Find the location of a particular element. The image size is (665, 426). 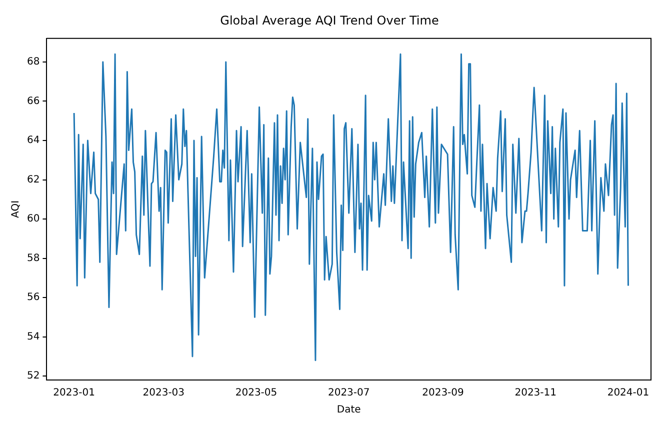

y-tick-label: 52 is located at coordinates (33, 376).